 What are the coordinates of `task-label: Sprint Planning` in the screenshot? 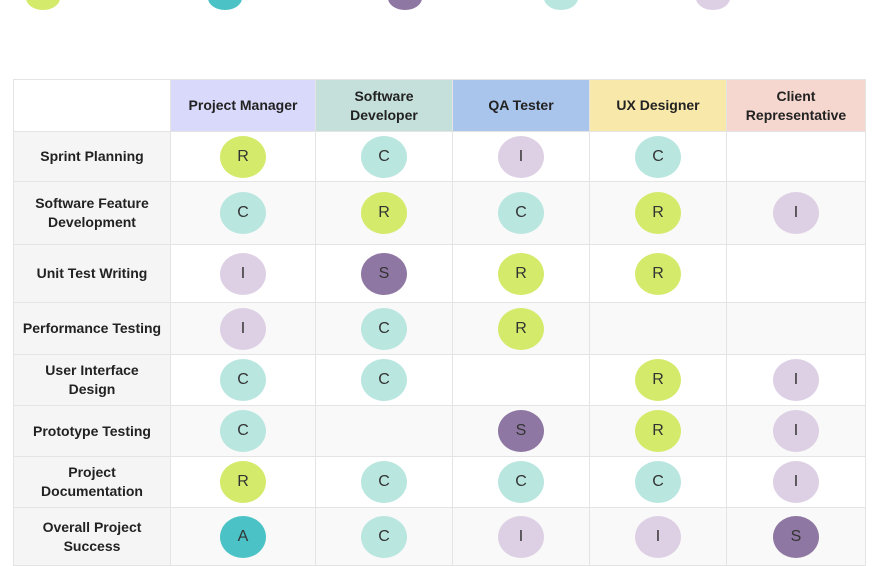 It's located at (92, 156).